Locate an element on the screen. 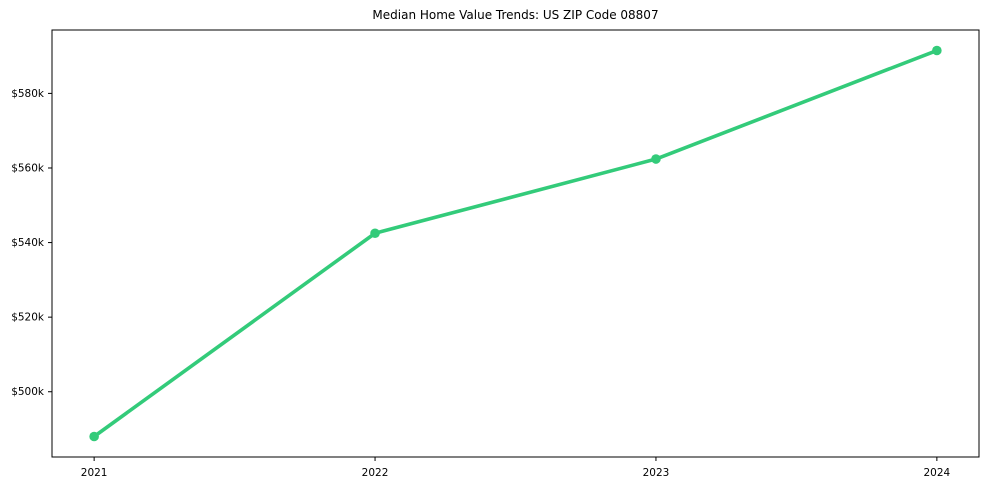  y-tick-label: $500k is located at coordinates (28, 392).